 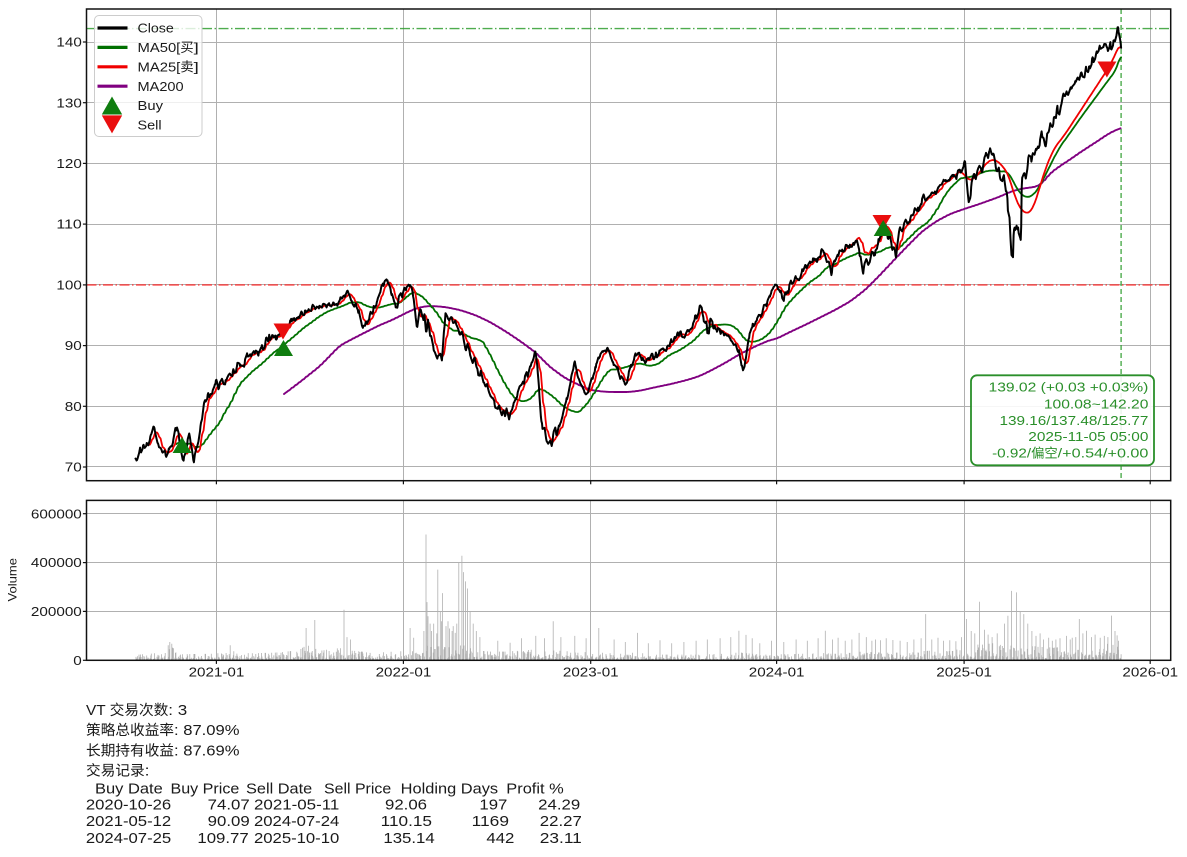 I want to click on svg-text: Holding Days, so click(x=449, y=790).